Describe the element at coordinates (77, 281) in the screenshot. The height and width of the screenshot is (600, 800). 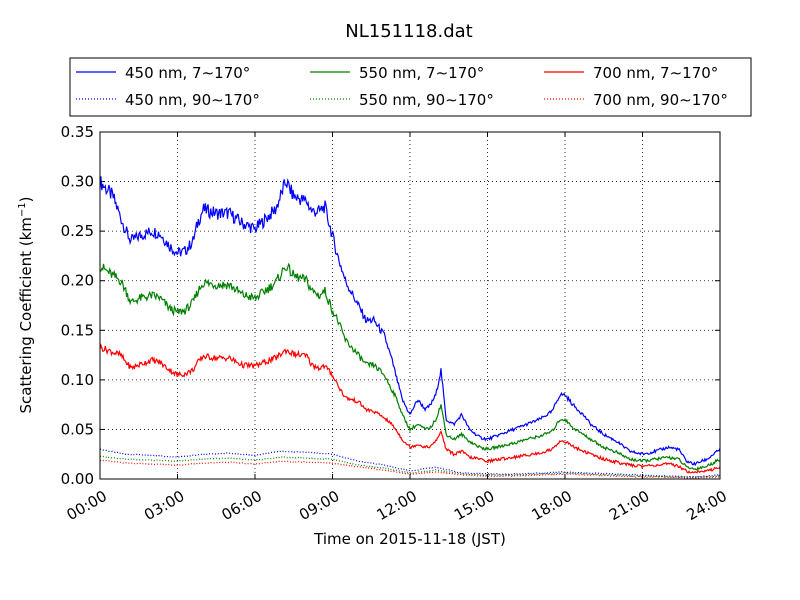
I see `y-tick-label: 0.20` at that location.